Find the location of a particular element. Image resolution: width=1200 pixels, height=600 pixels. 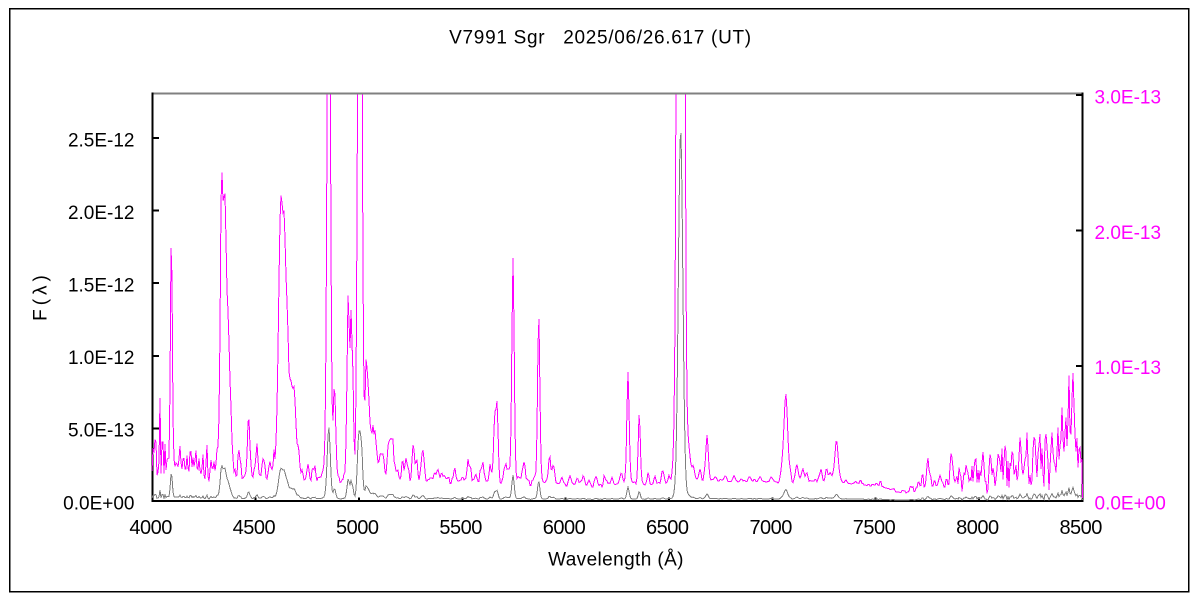

svg-text: 1.0E-12 is located at coordinates (101, 358).